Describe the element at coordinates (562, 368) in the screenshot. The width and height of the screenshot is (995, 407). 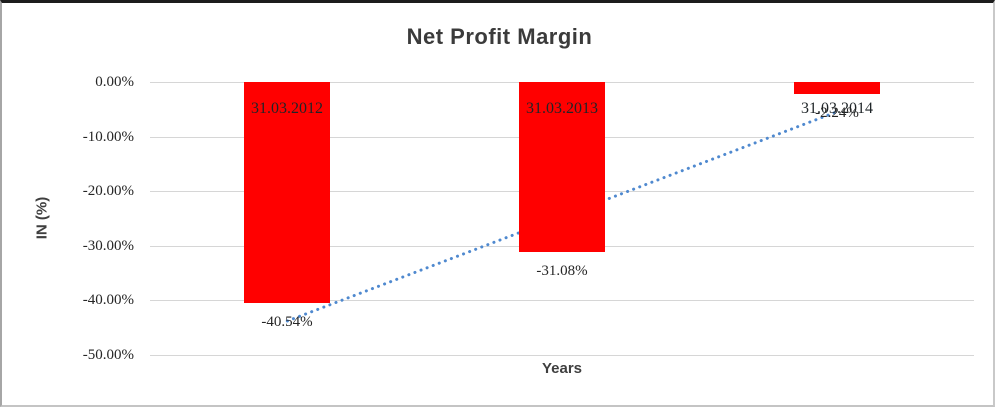
I see `x-axis-title: Years` at that location.